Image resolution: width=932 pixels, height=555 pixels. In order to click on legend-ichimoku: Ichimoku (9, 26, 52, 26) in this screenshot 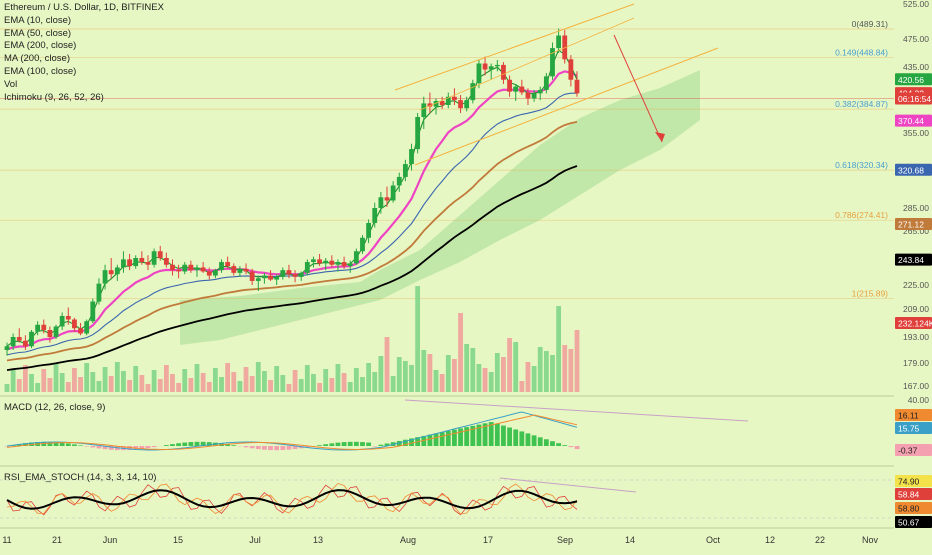, I will do `click(84, 98)`.